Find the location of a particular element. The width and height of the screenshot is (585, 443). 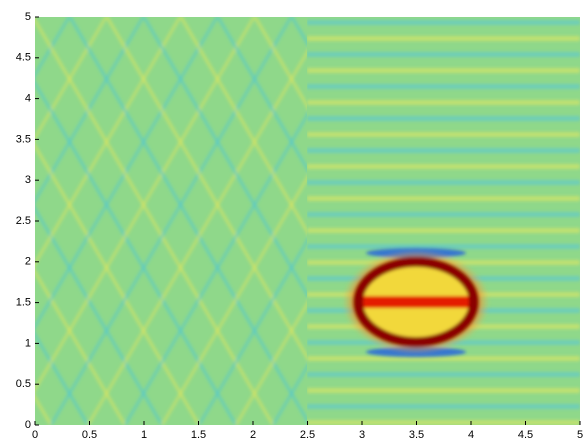

y-tick-label: 5 is located at coordinates (28, 17).